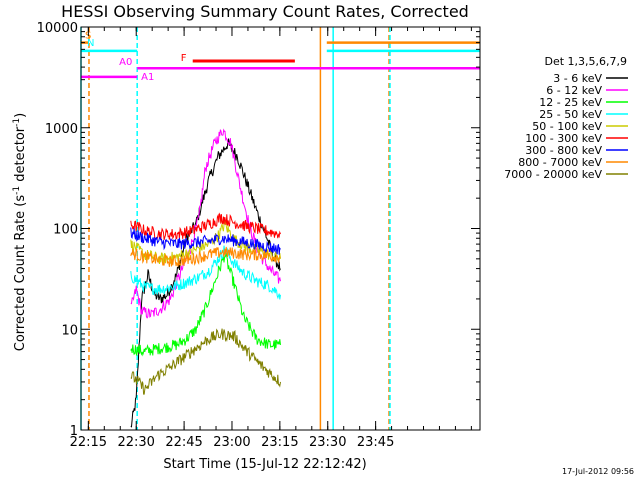  I want to click on x-axis-label: Start Time (15-Jul-12 22:12:42), so click(264, 464).